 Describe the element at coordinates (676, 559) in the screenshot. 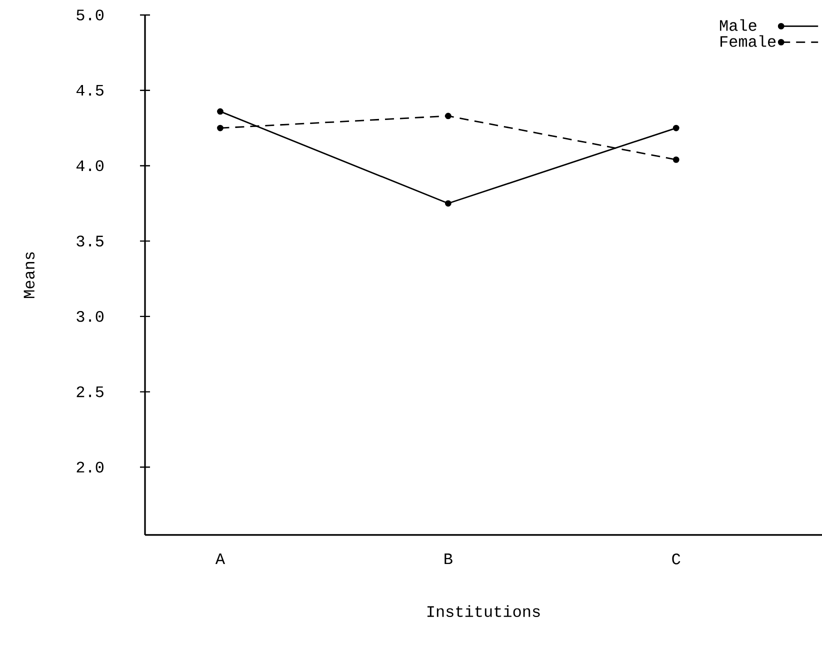

I see `x-tick-label: C` at that location.